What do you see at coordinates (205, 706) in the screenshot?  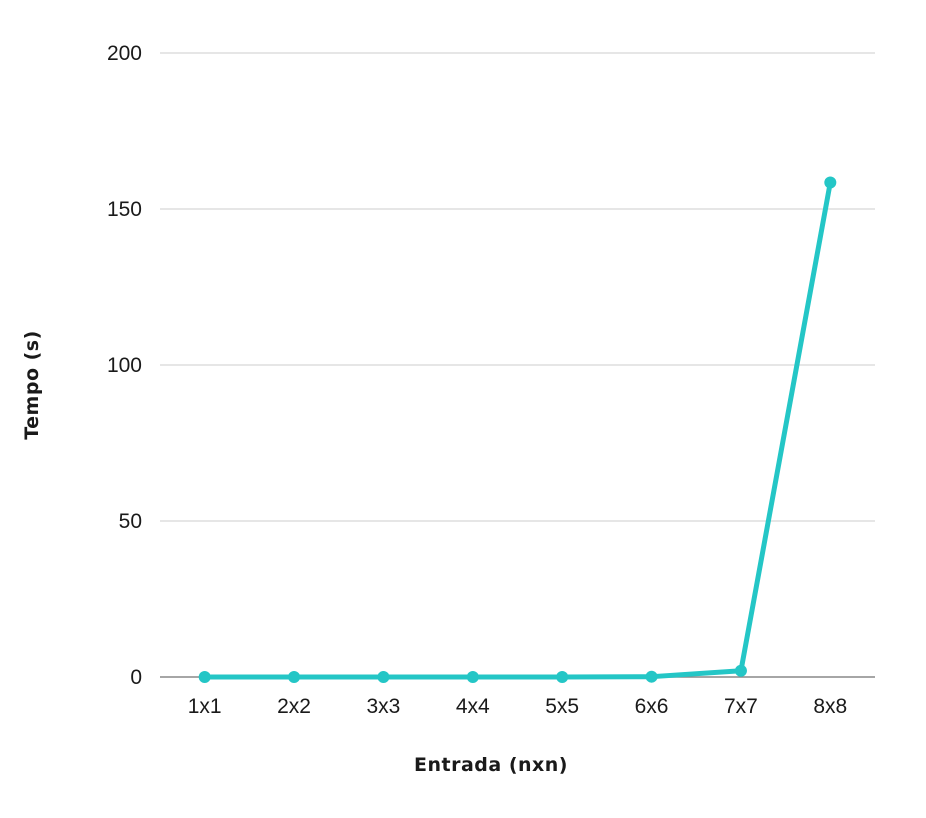 I see `x-tick-label: 1x1` at bounding box center [205, 706].